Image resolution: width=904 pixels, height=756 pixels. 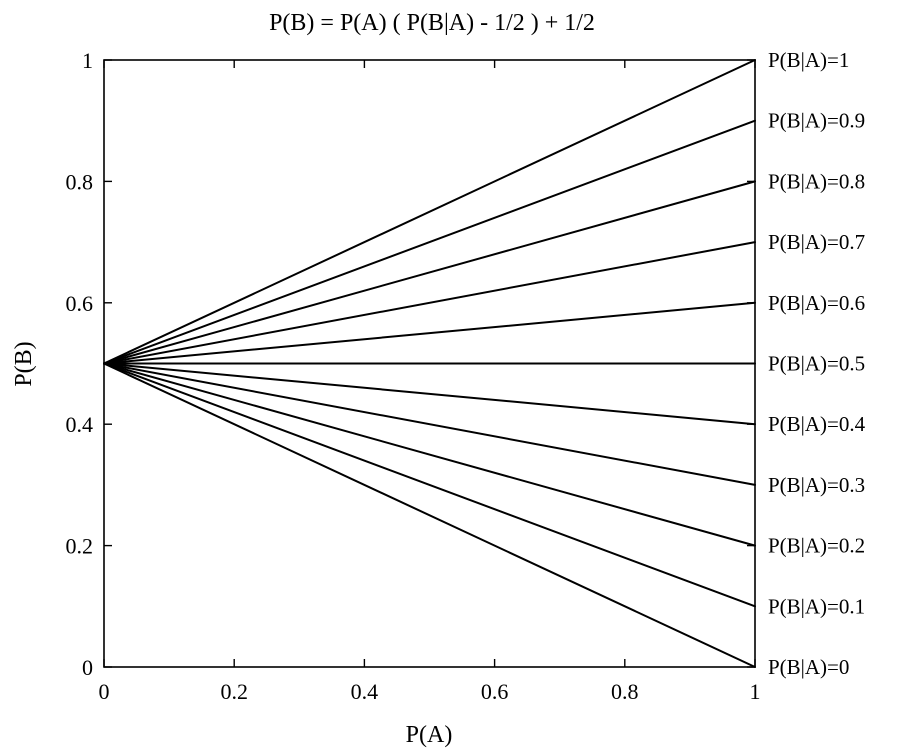 I want to click on series-label-p-b-a-0-4: P(B|A)=0.4, so click(x=817, y=424).